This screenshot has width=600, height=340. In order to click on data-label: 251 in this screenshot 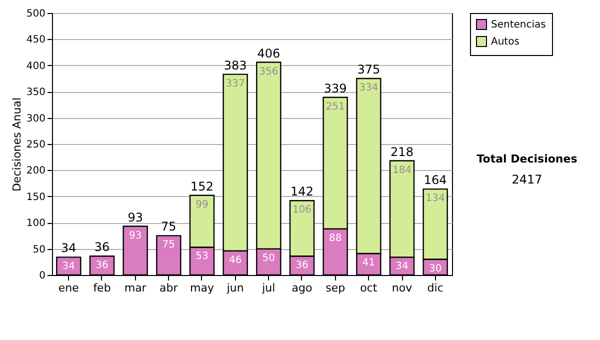, I will do `click(335, 106)`.